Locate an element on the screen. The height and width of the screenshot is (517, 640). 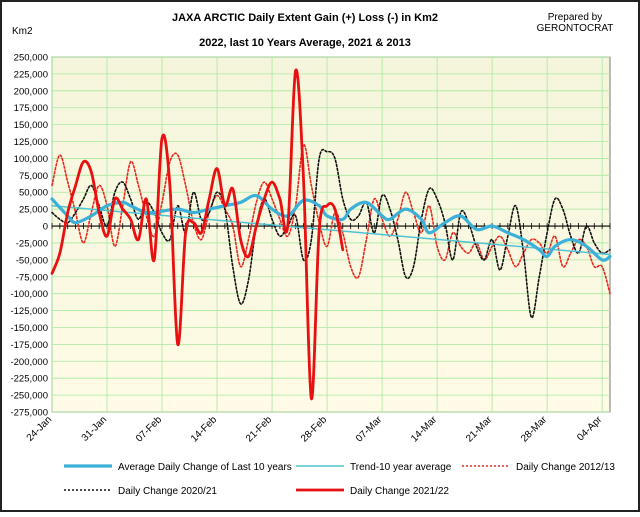
y-tick-label: 0 is located at coordinates (45, 227).